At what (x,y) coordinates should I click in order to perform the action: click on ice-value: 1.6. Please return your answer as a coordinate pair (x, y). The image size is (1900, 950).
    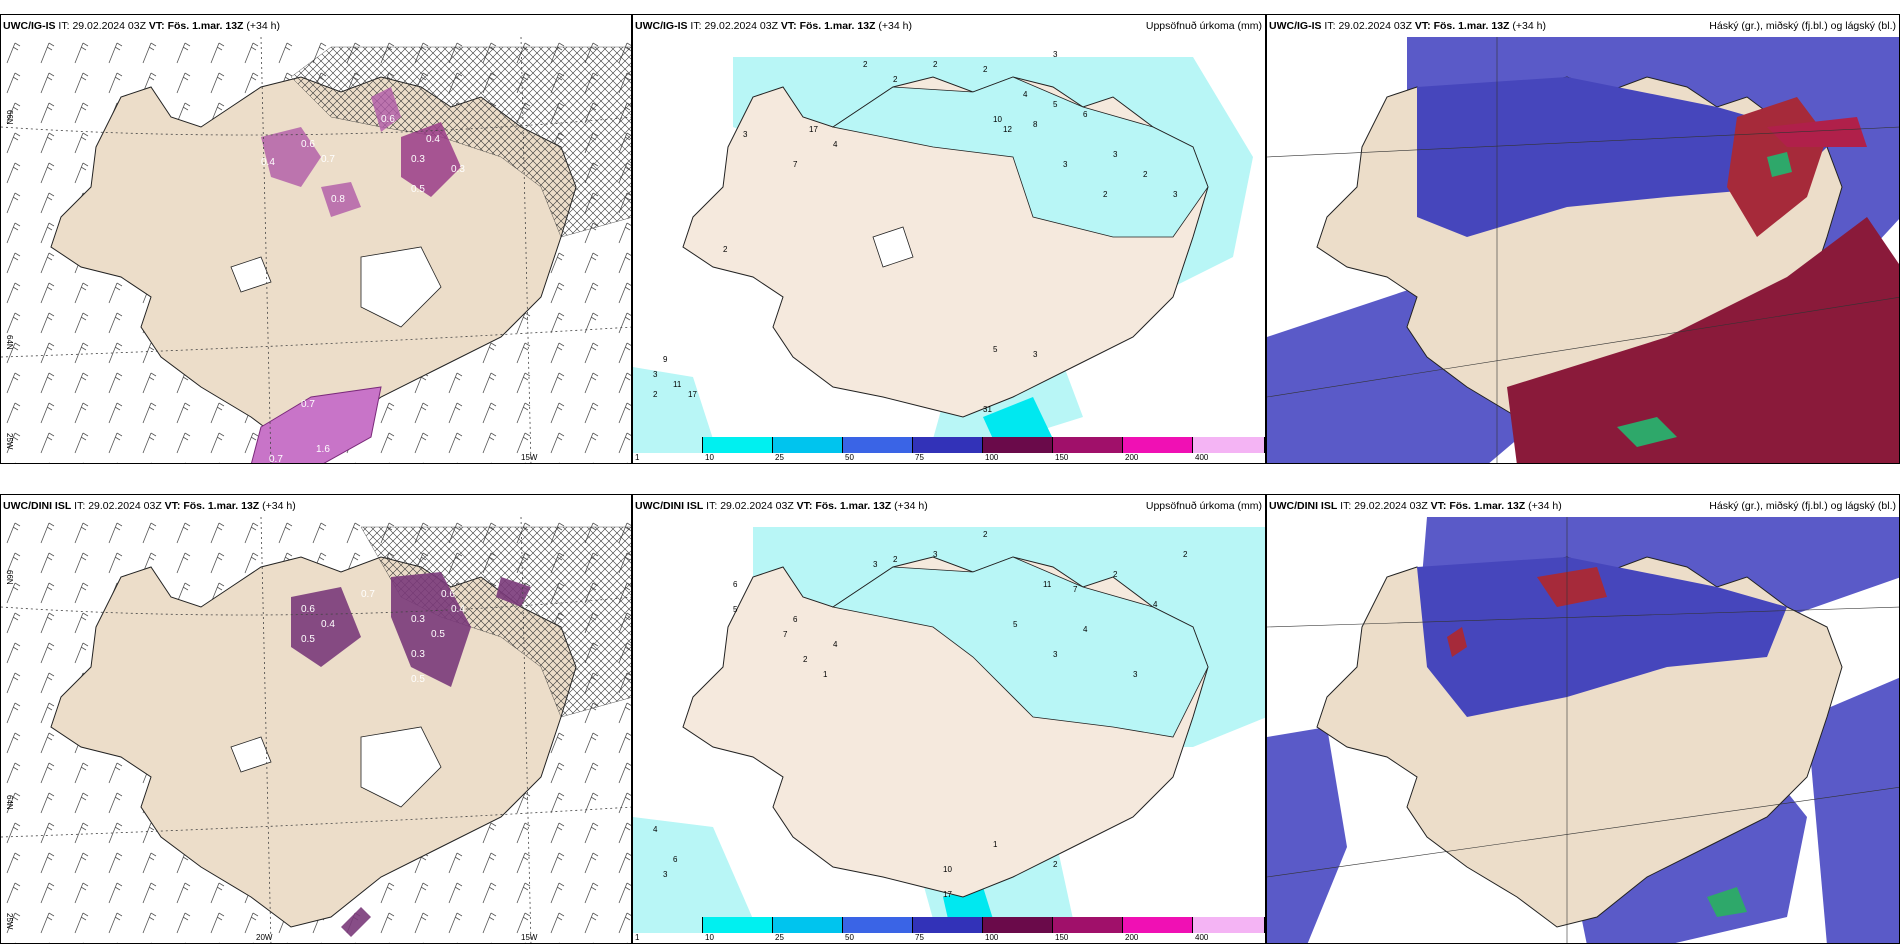
    Looking at the image, I should click on (323, 449).